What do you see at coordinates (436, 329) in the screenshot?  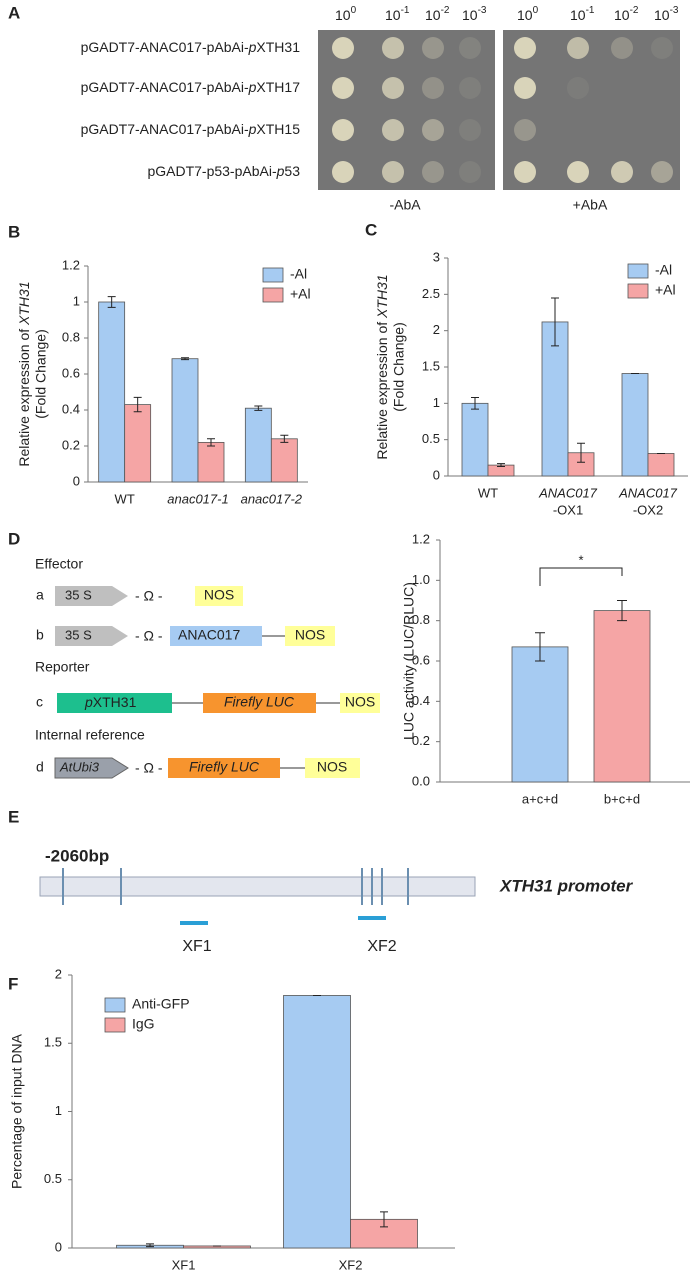 I see `y-tick-label: 2` at bounding box center [436, 329].